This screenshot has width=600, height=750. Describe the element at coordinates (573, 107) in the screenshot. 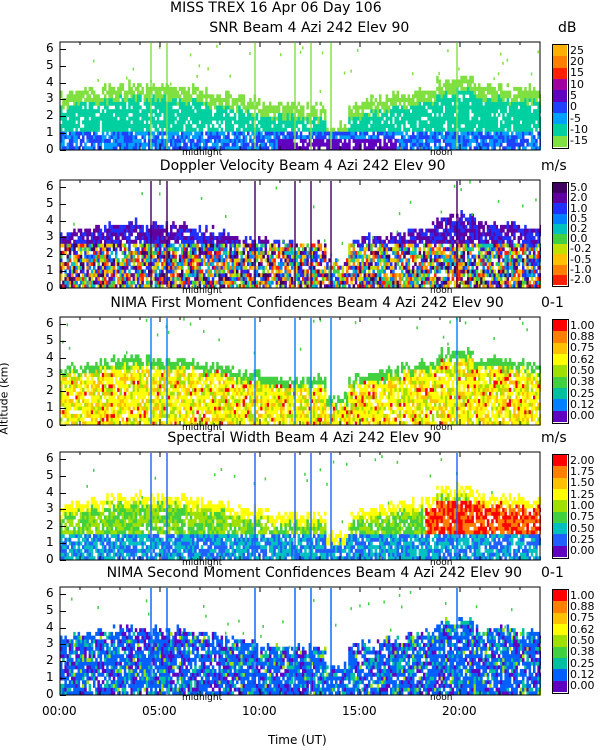

I see `colorbar-label: 0` at that location.